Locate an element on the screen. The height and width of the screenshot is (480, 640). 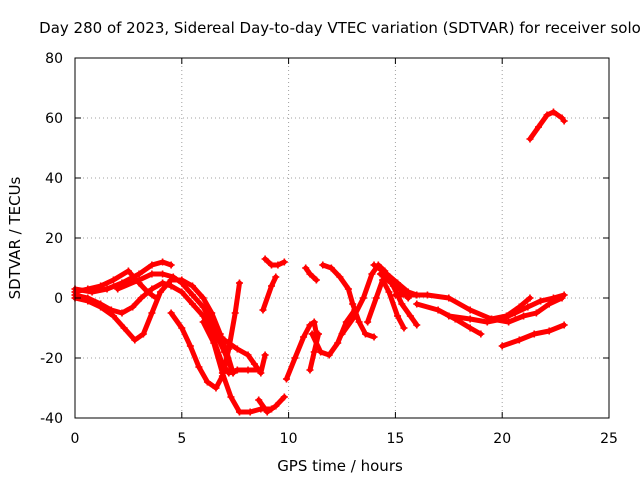
x-tick-label: 15 is located at coordinates (395, 439).